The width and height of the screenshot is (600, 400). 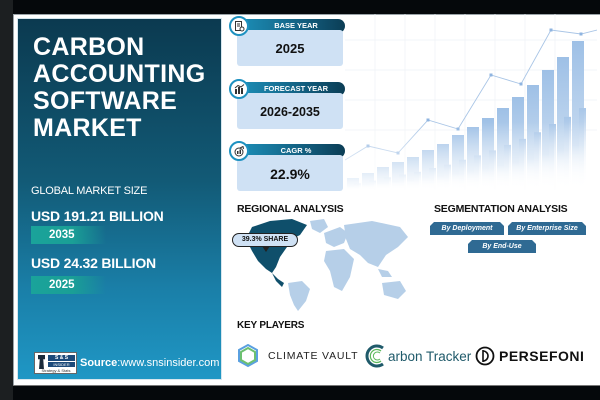 What do you see at coordinates (87, 128) in the screenshot?
I see `title-line: MARKET` at bounding box center [87, 128].